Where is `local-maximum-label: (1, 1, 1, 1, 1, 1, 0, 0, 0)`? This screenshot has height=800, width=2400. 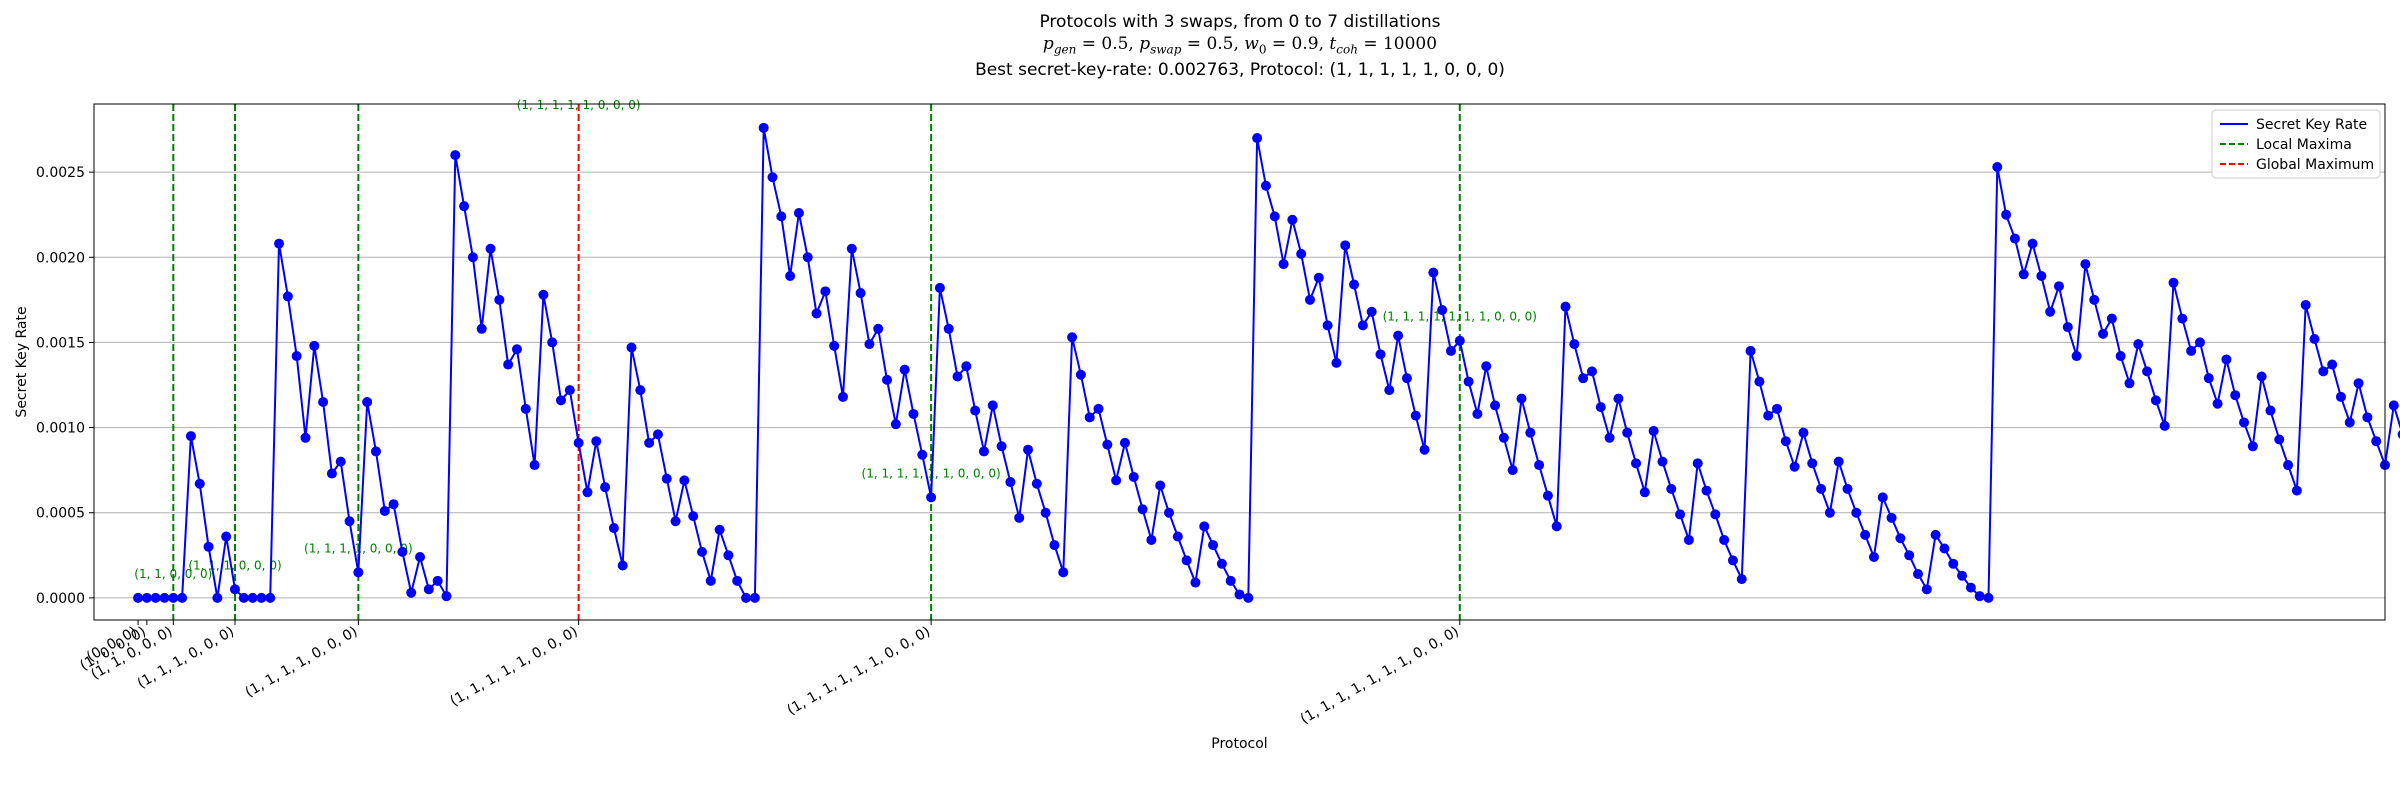 local-maximum-label: (1, 1, 1, 1, 1, 1, 0, 0, 0) is located at coordinates (931, 473).